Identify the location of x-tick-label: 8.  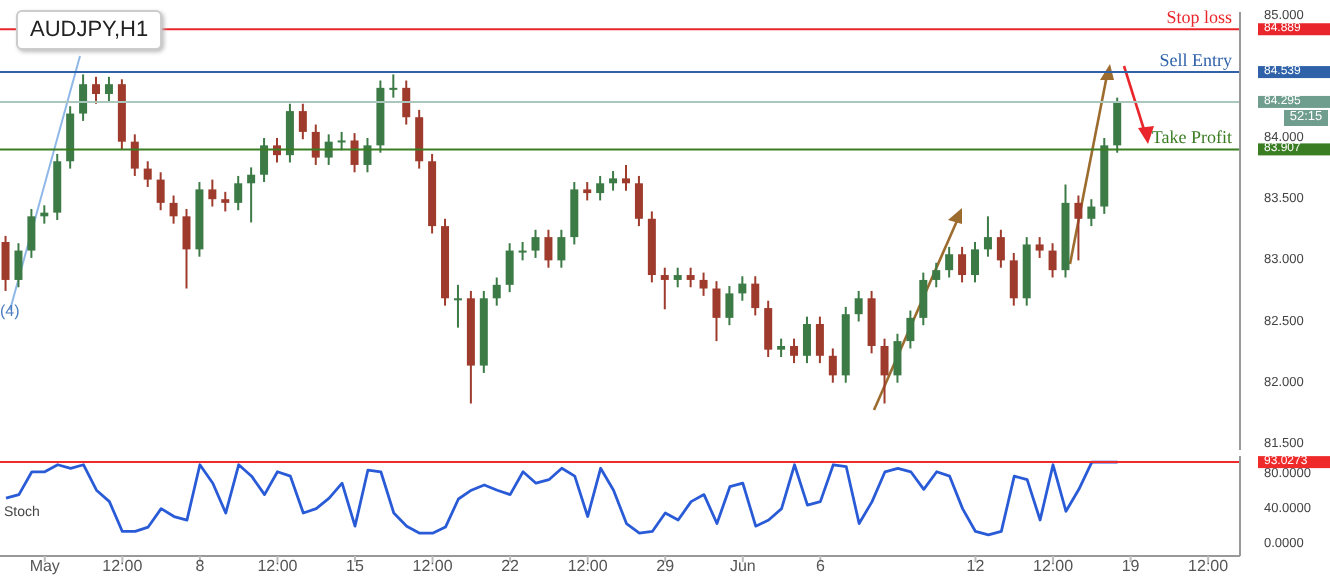
(200, 566).